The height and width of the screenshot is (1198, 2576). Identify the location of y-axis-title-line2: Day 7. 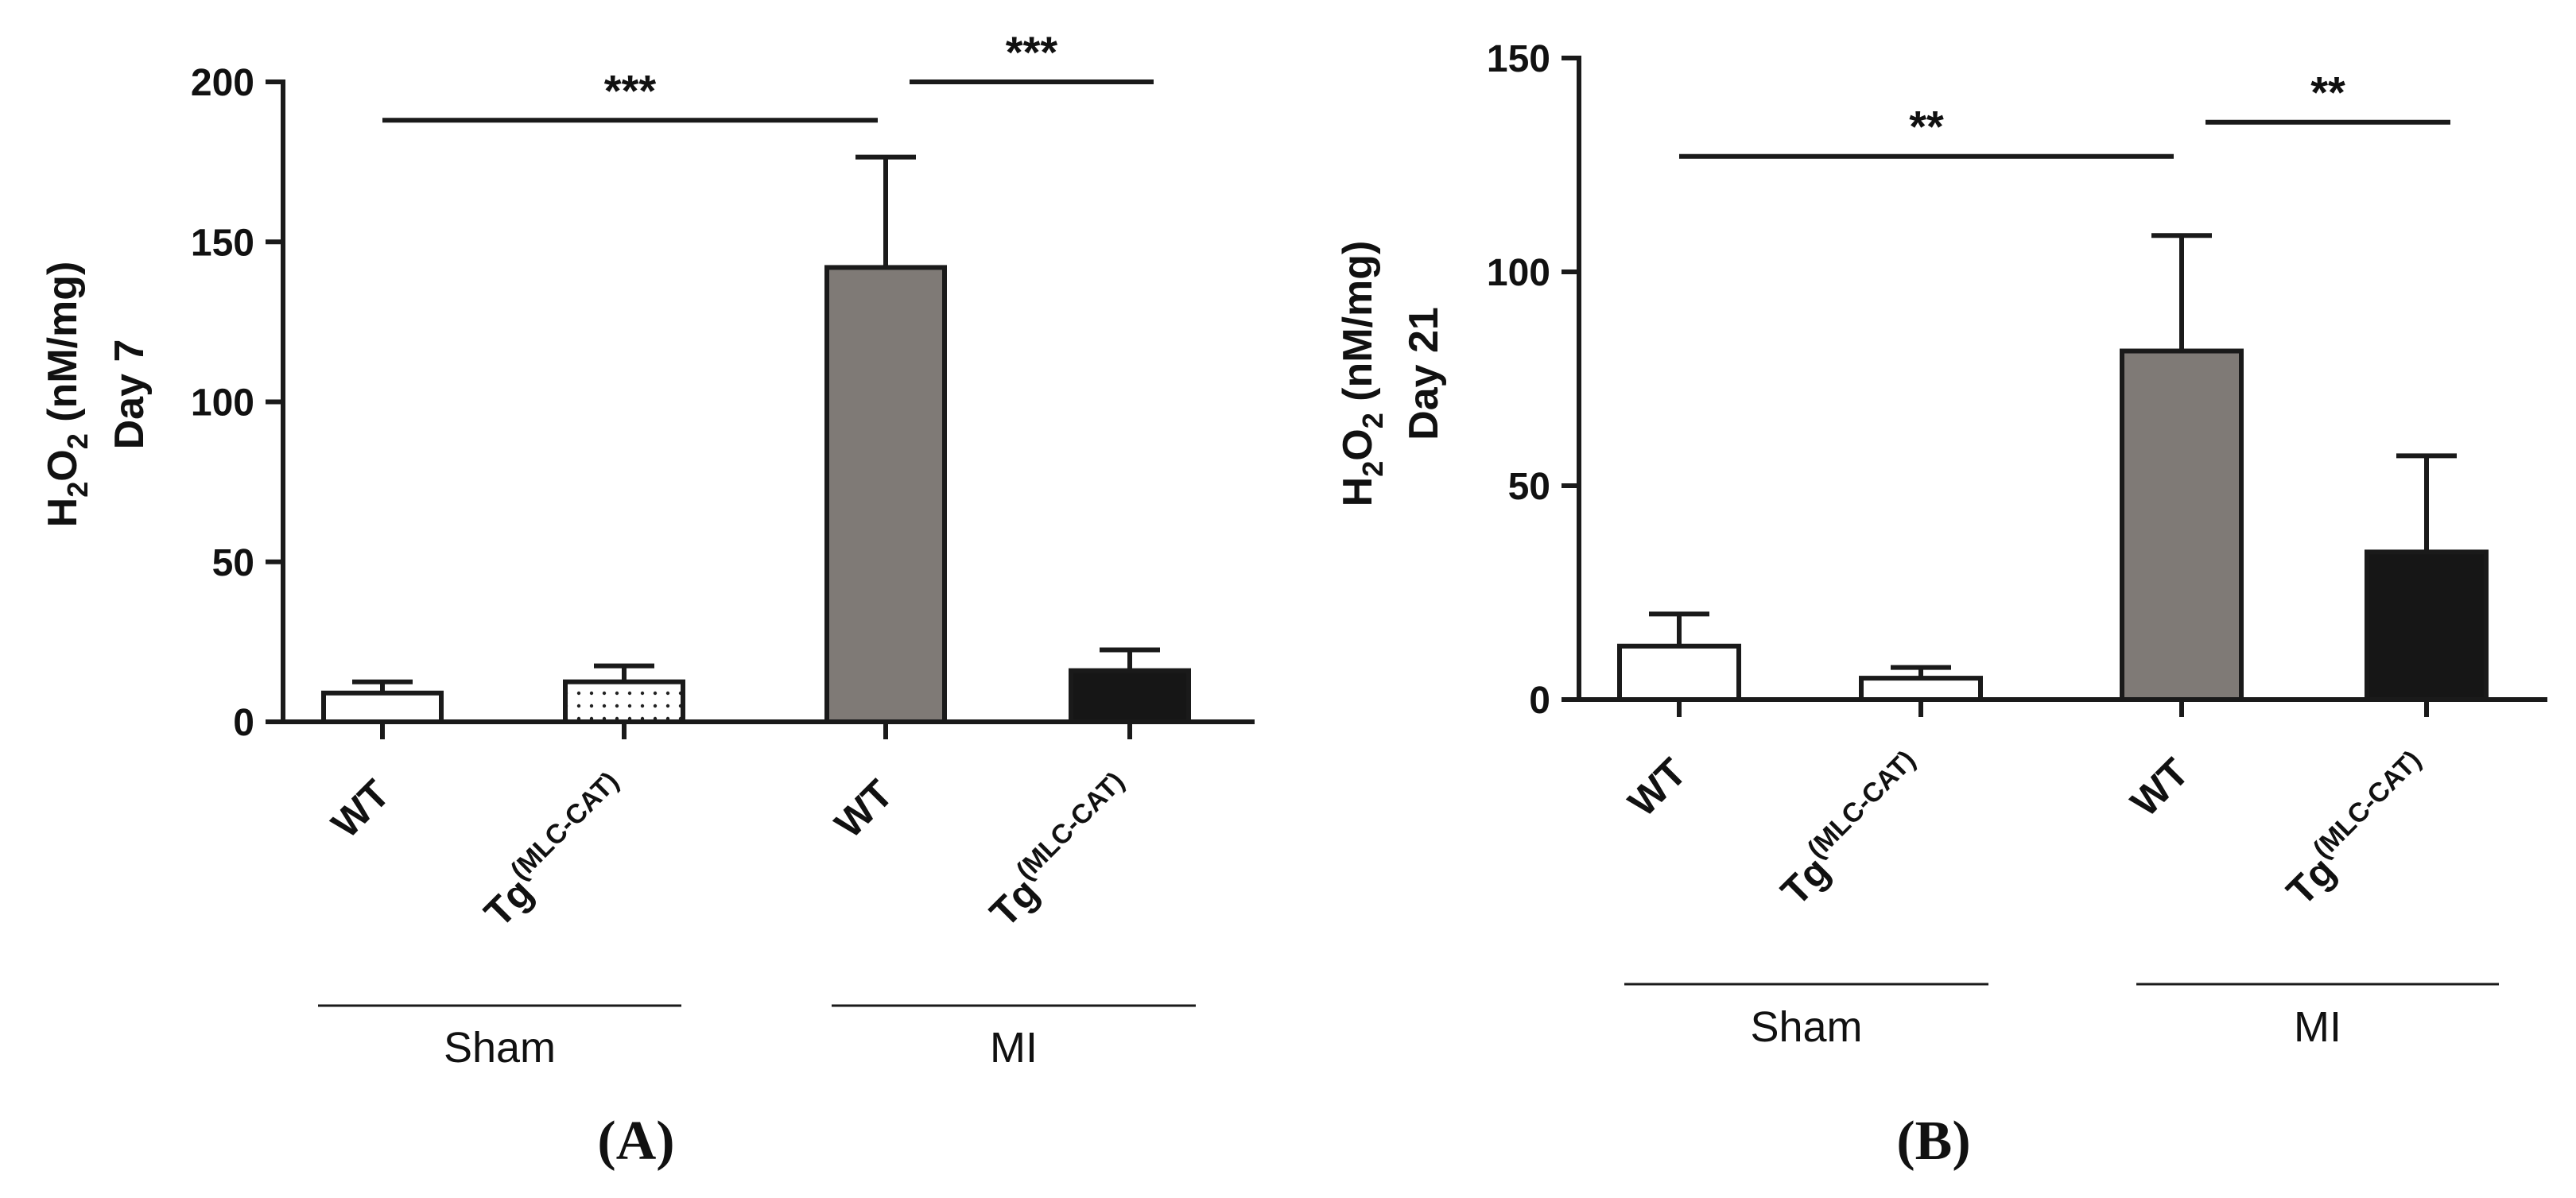
(130, 394).